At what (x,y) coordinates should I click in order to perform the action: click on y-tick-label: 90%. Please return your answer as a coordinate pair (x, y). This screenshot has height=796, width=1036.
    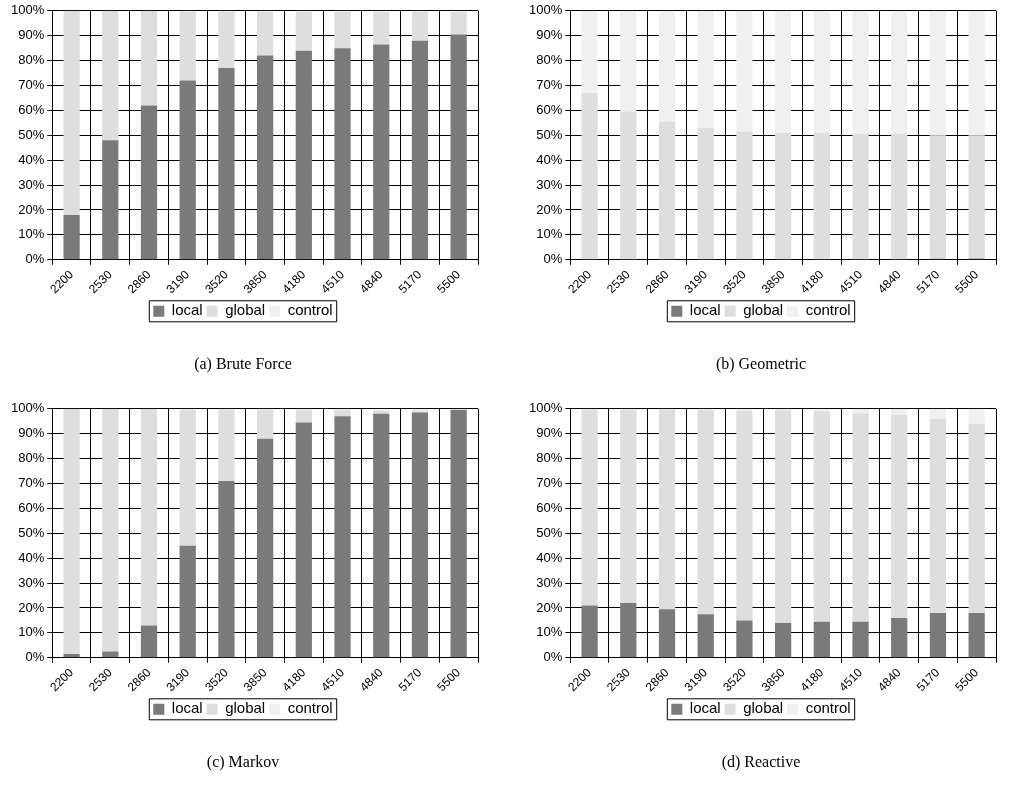
    Looking at the image, I should click on (549, 35).